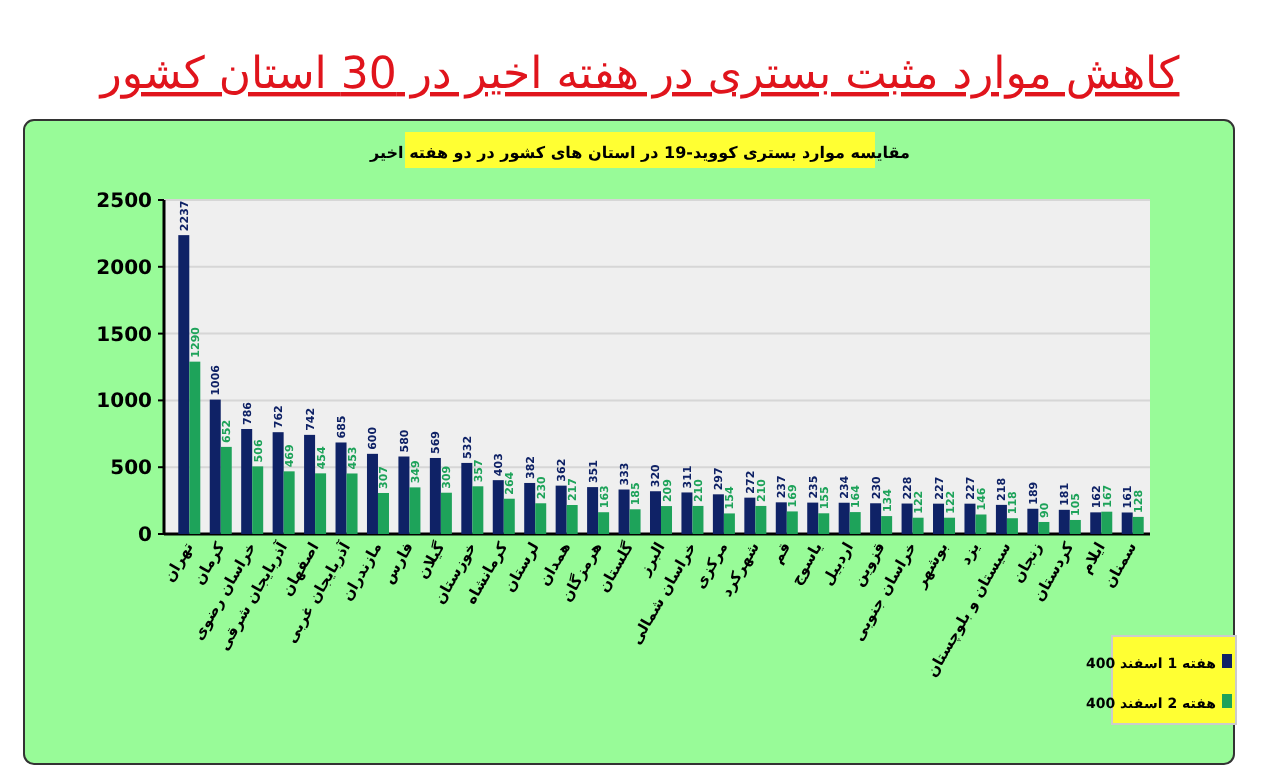 The width and height of the screenshot is (1280, 776). I want to click on y-tick-label: 1500, so click(124, 335).